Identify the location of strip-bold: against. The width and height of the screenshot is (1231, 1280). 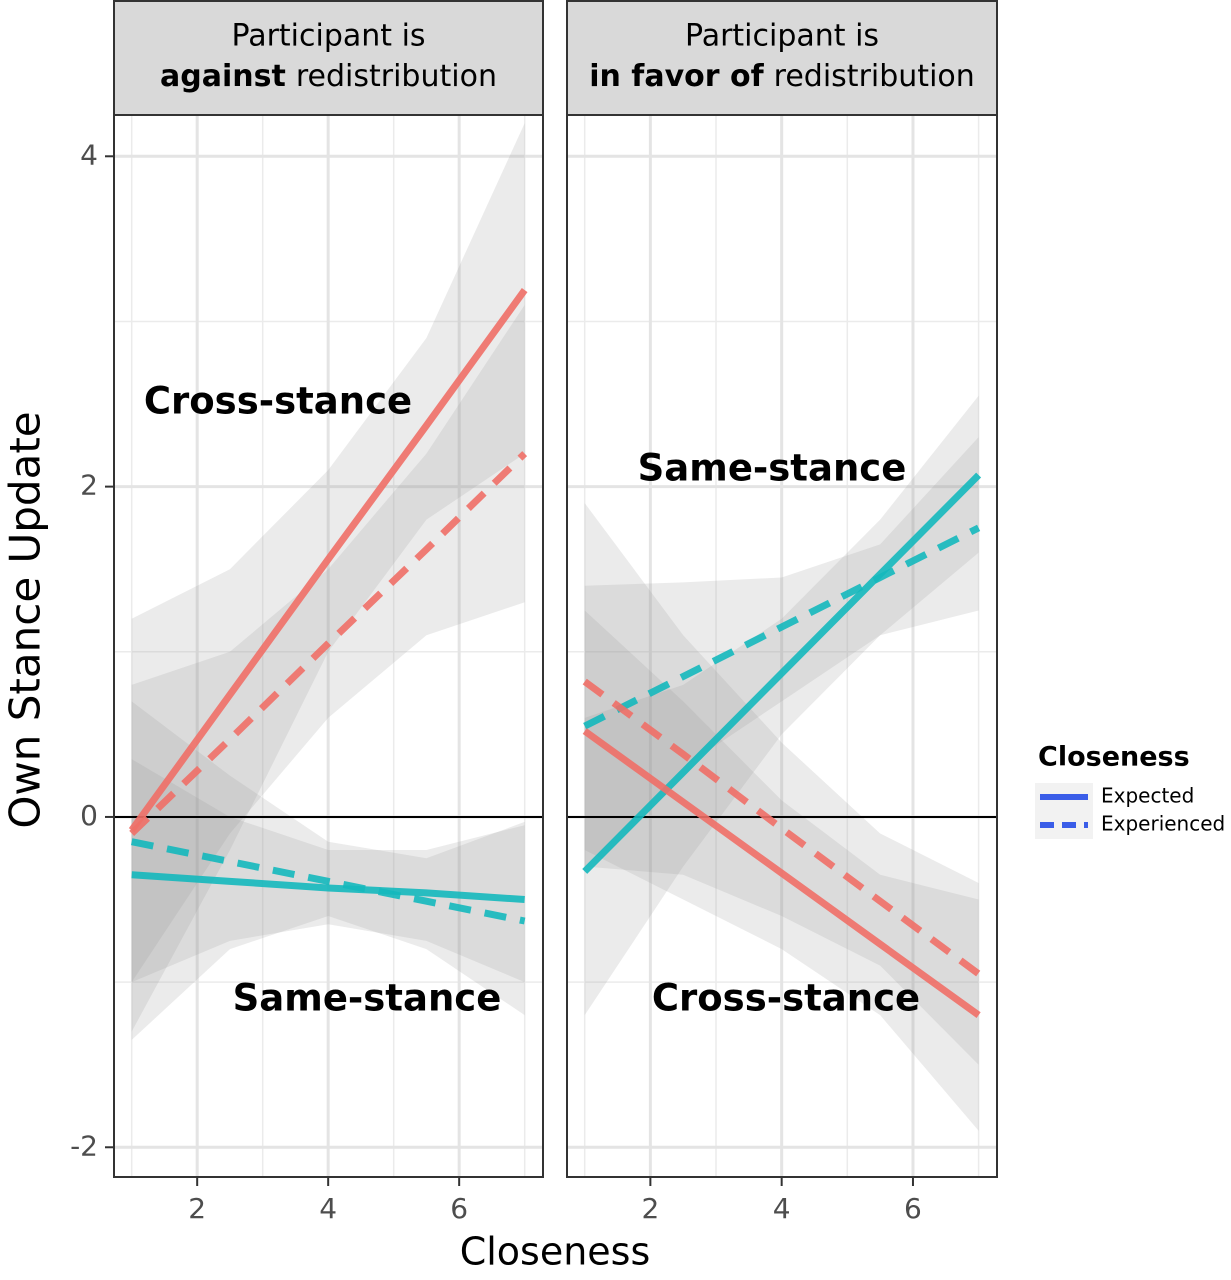
(223, 76).